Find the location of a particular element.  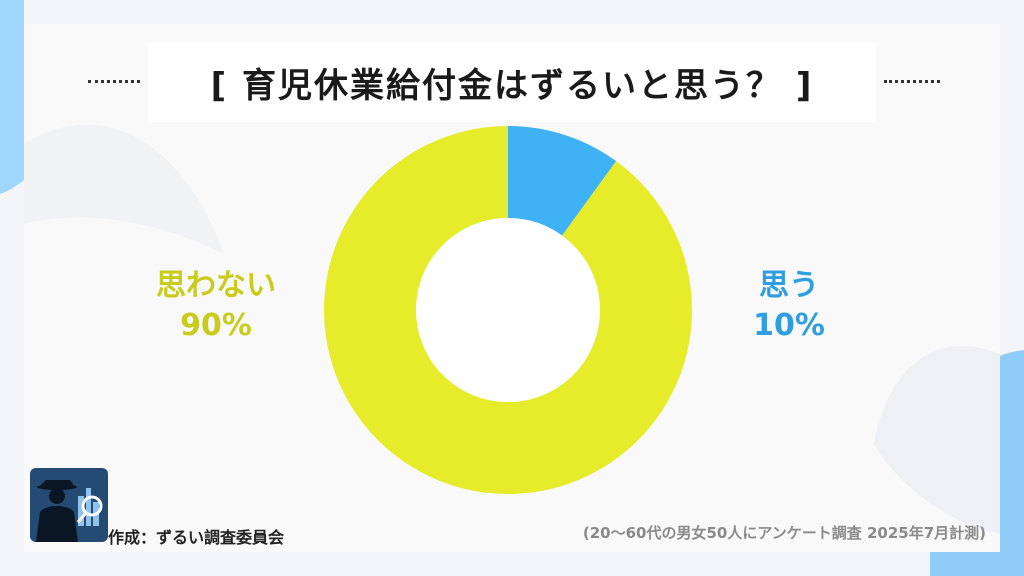

title-box: [ 育児休業給付金はずるいと思う？ ] is located at coordinates (512, 82).